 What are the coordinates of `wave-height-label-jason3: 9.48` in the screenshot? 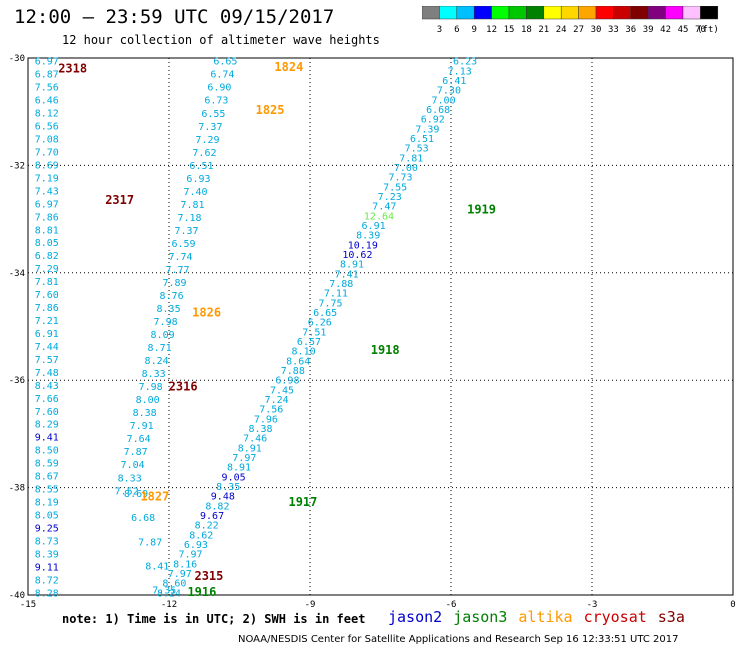 It's located at (223, 497).